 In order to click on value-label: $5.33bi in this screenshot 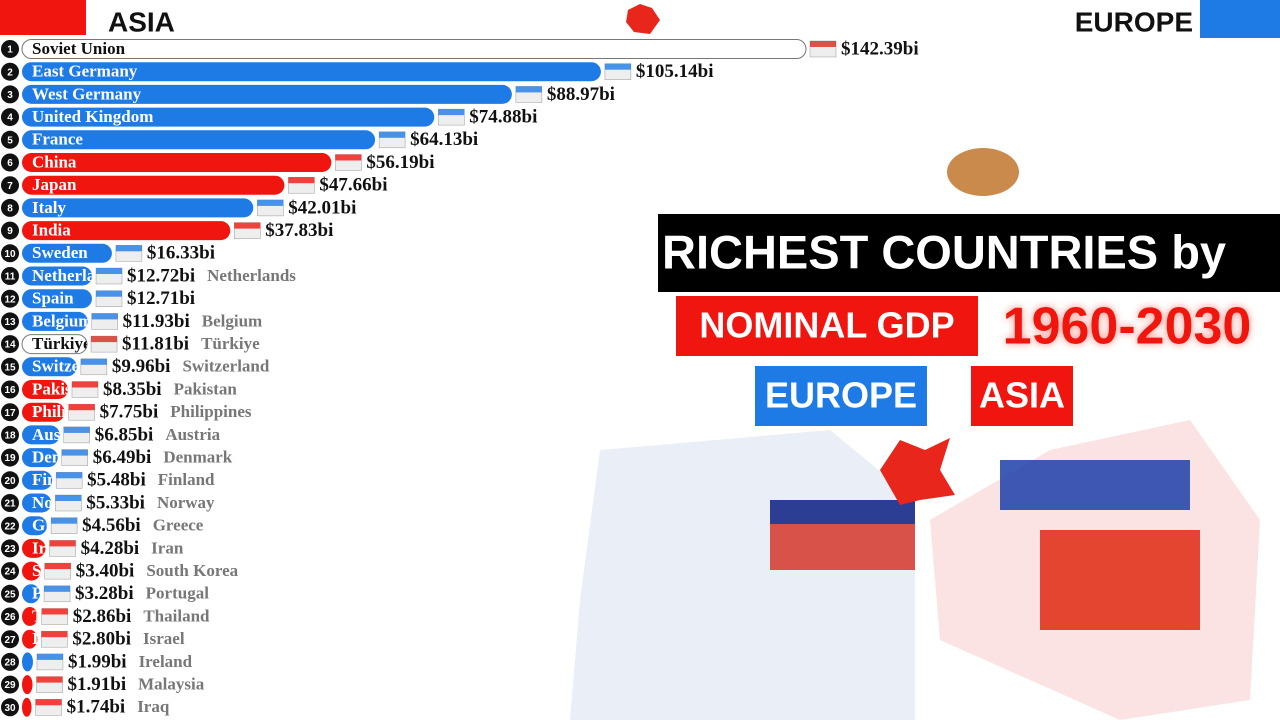, I will do `click(115, 502)`.